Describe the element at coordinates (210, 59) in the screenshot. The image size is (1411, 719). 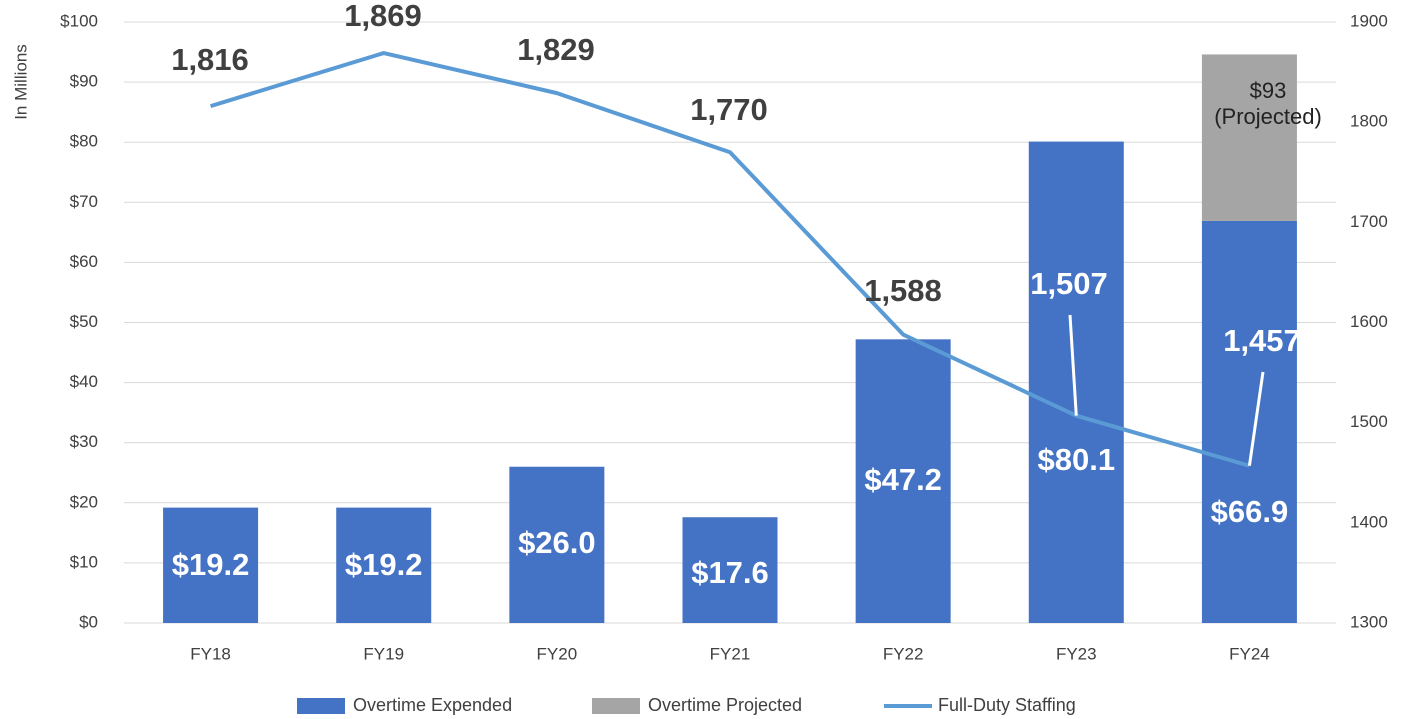
I see `line-value-label: 1,816` at that location.